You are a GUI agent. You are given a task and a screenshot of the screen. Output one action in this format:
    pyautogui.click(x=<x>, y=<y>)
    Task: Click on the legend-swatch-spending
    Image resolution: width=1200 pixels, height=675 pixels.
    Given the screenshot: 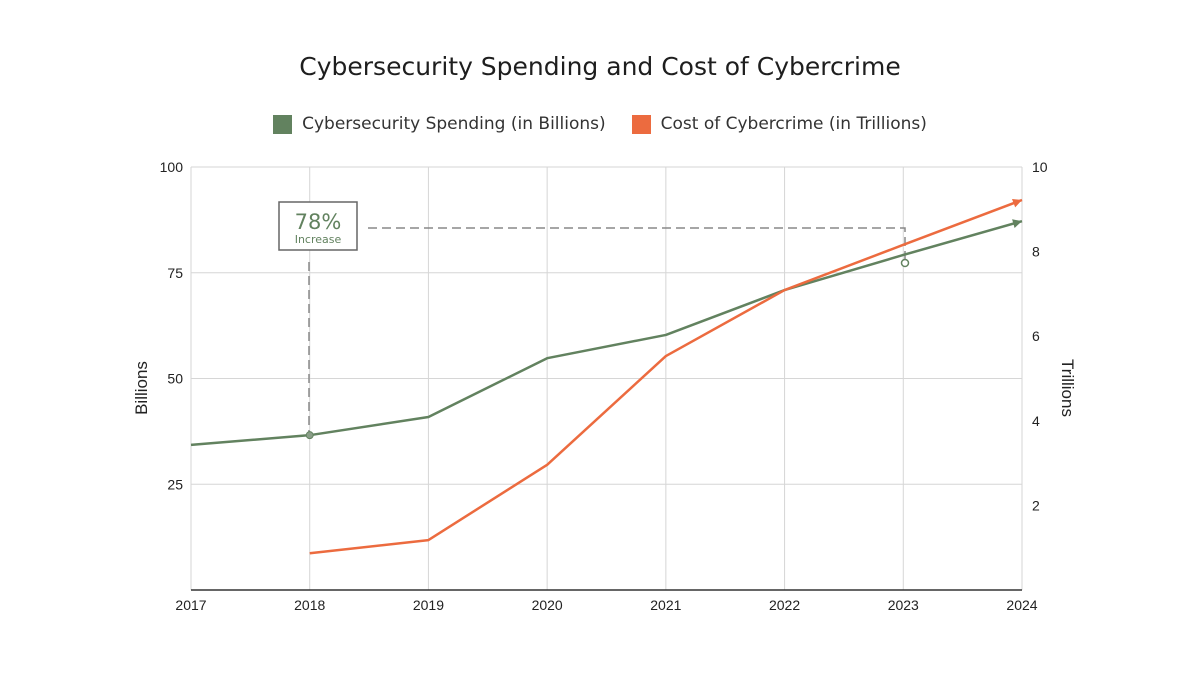 What is the action you would take?
    pyautogui.click(x=283, y=124)
    